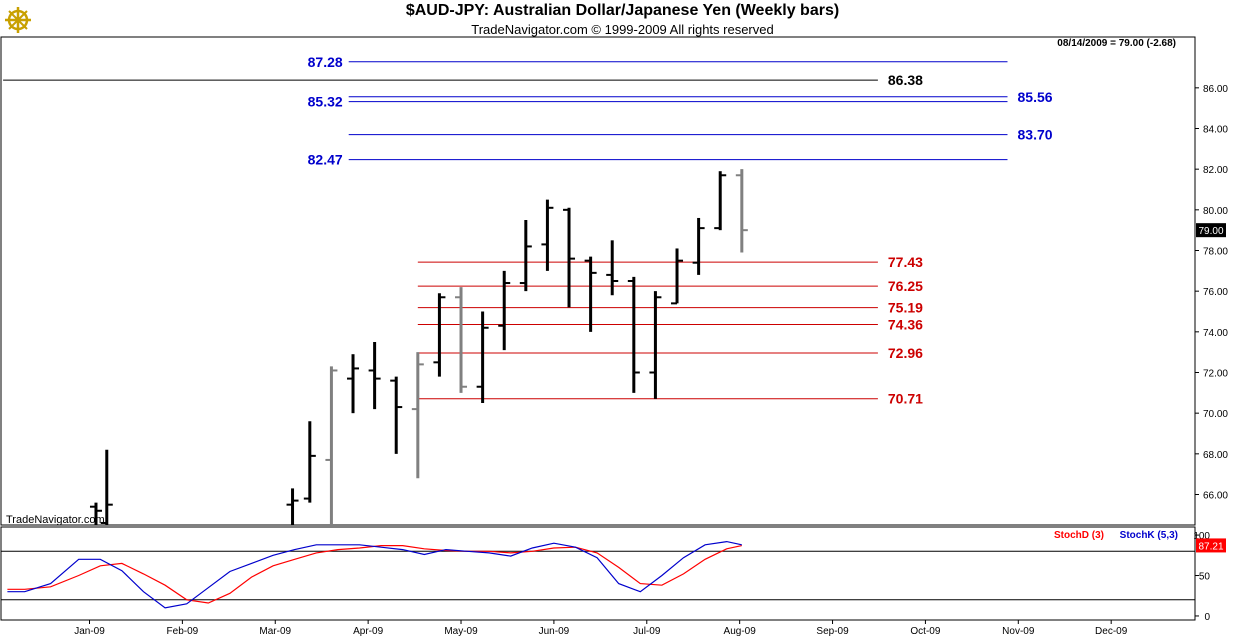 The width and height of the screenshot is (1245, 640). What do you see at coordinates (905, 399) in the screenshot?
I see `level-label: 70.71` at bounding box center [905, 399].